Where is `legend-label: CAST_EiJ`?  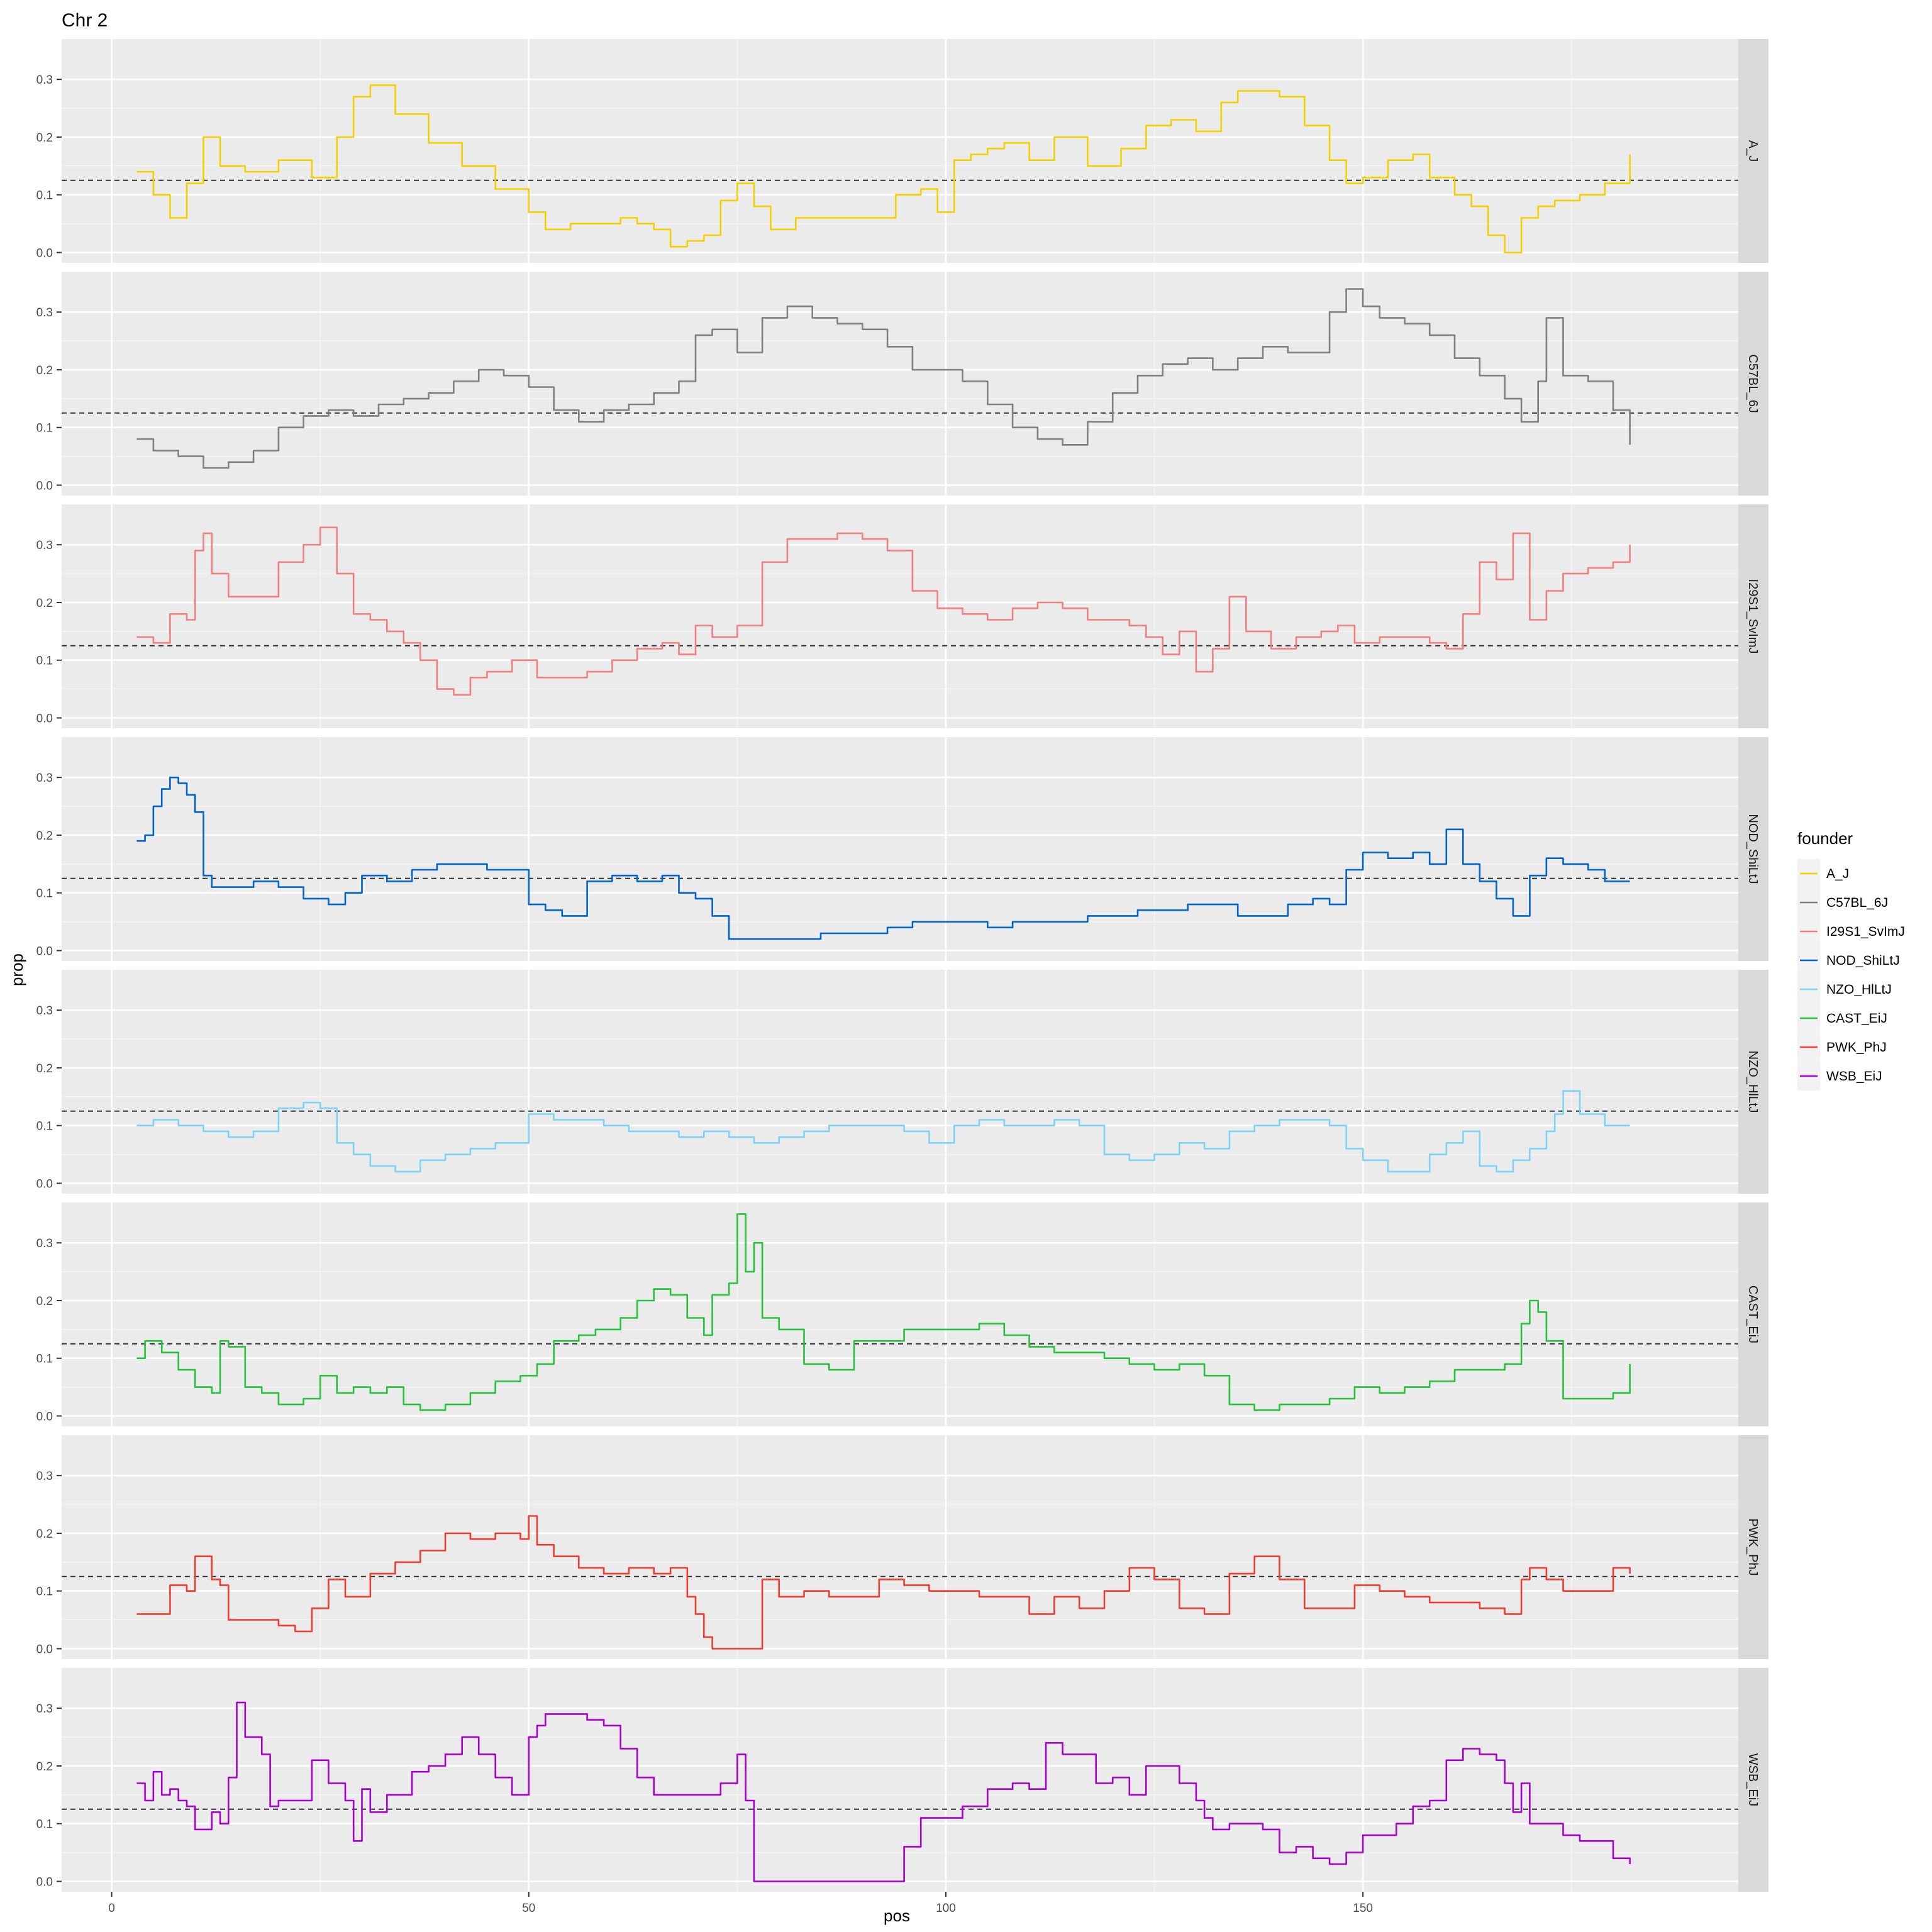
legend-label: CAST_EiJ is located at coordinates (1856, 1018).